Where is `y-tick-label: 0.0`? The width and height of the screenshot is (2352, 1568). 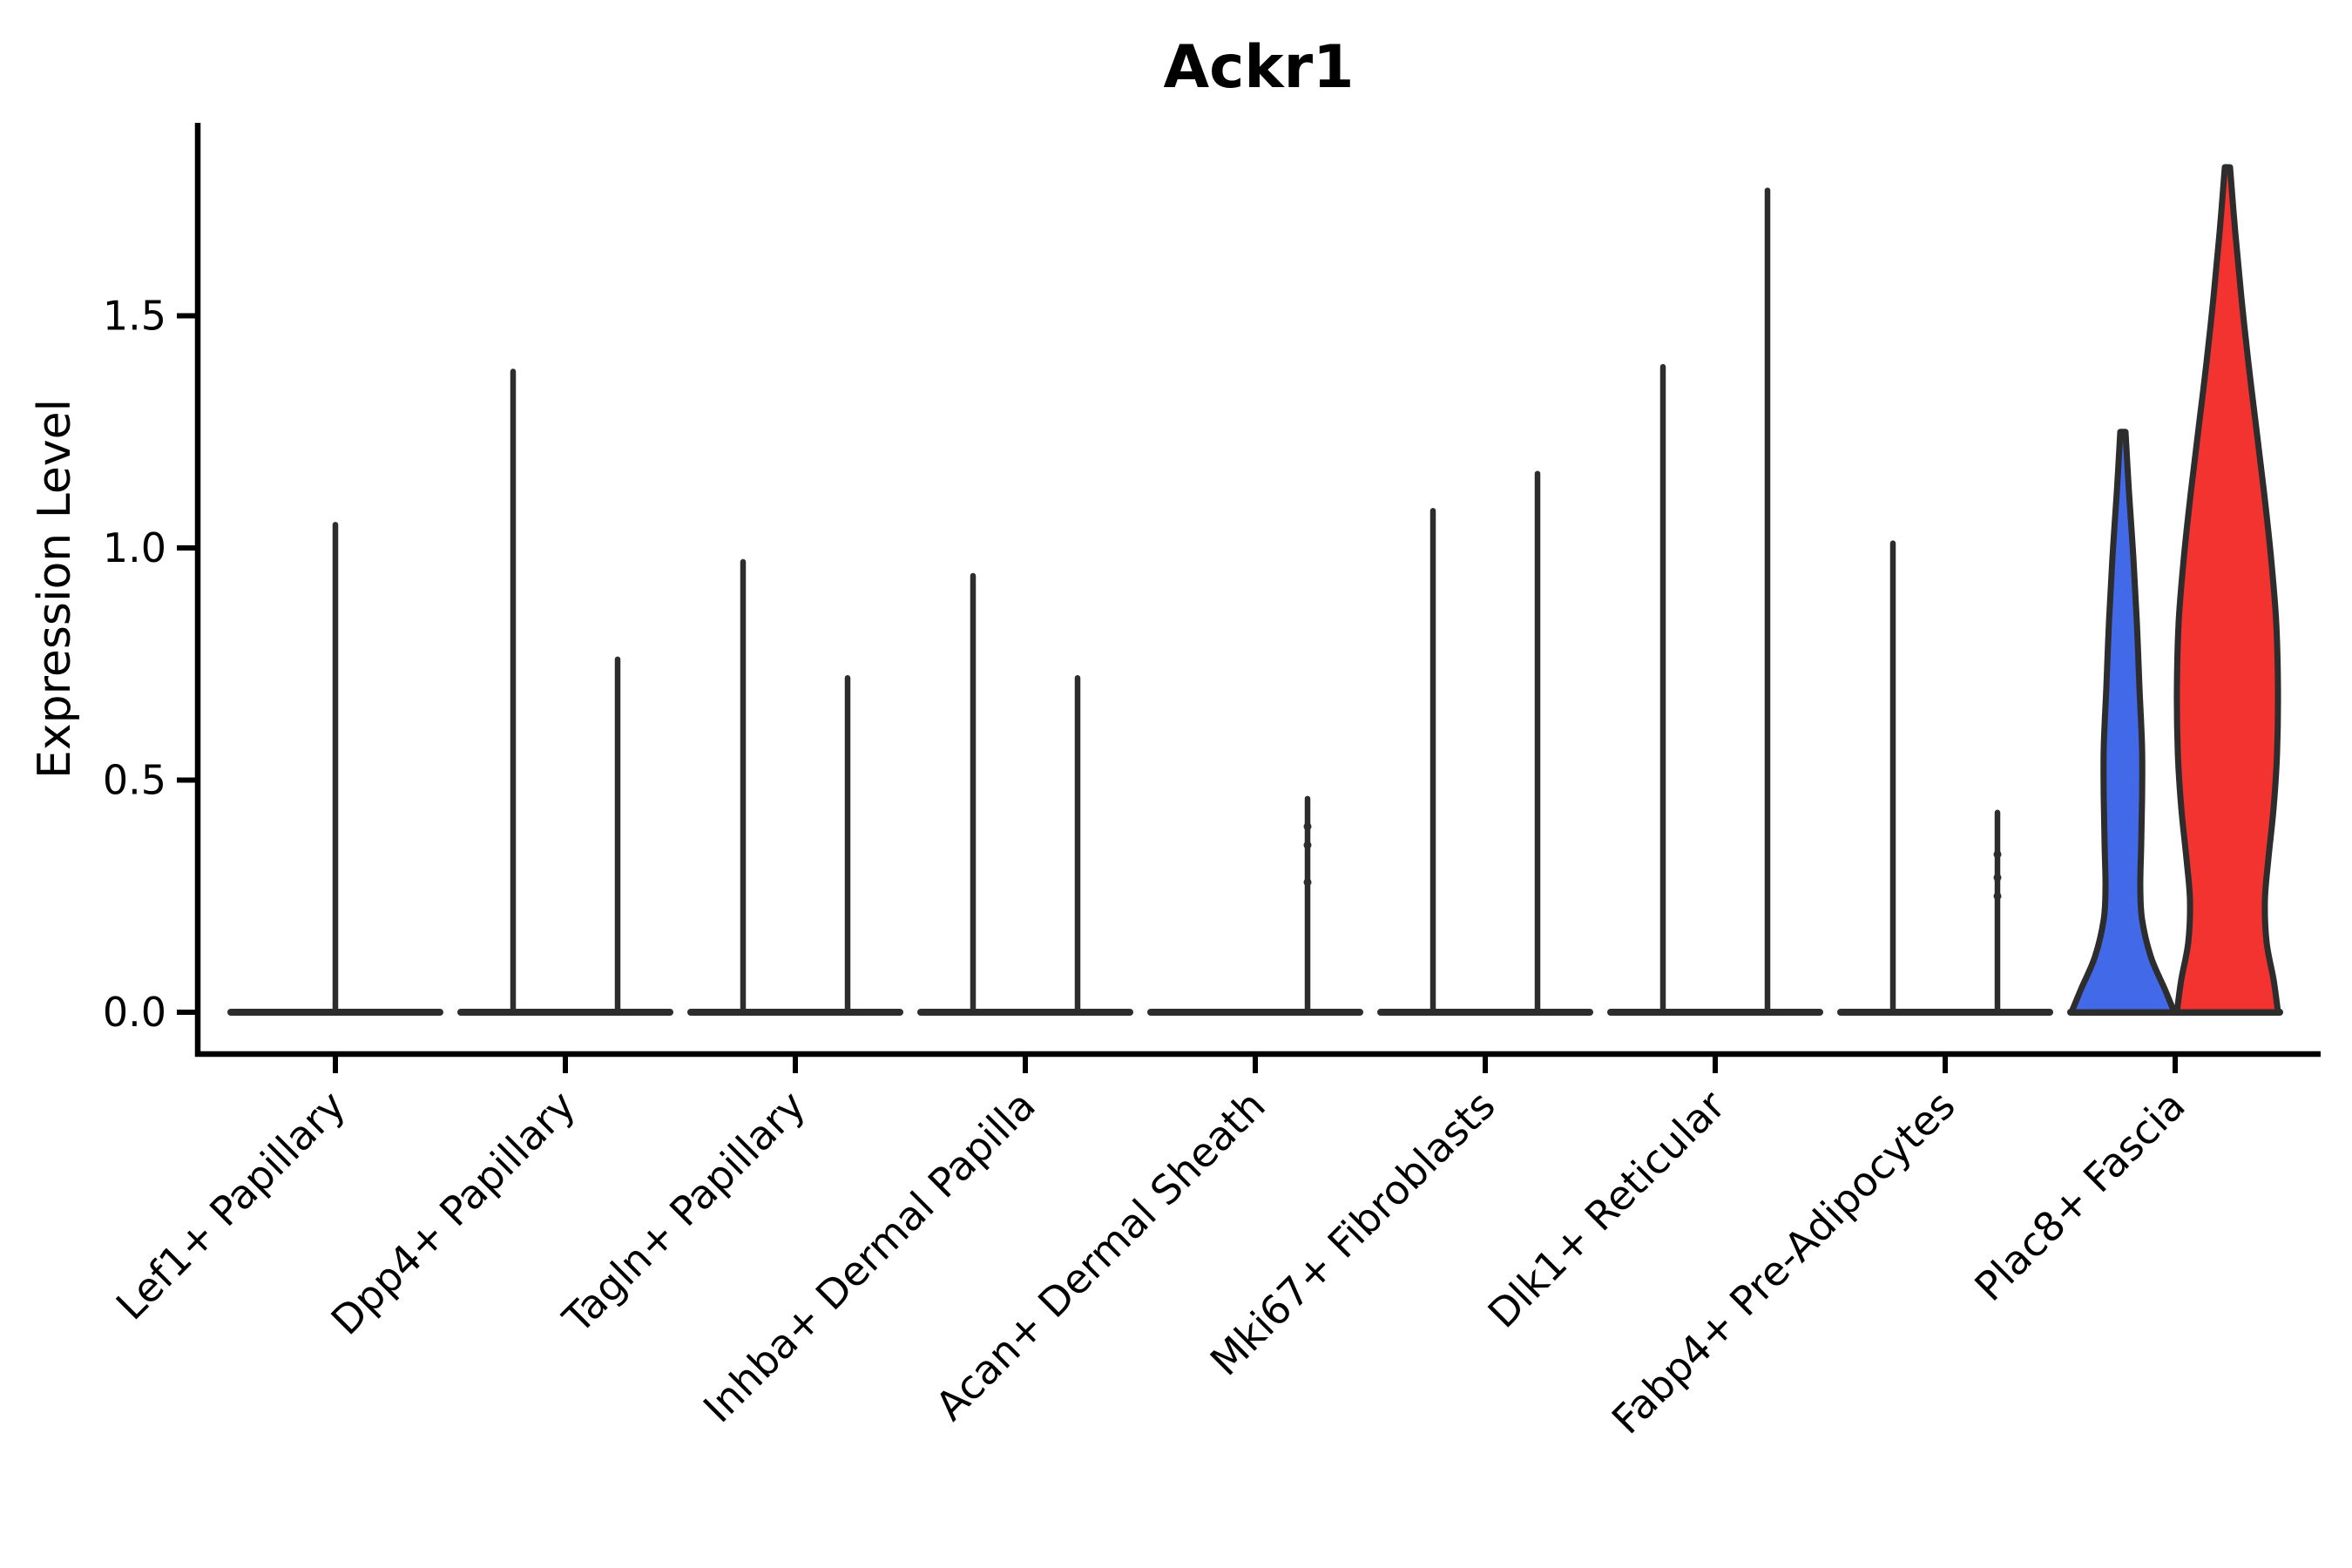 y-tick-label: 0.0 is located at coordinates (134, 1013).